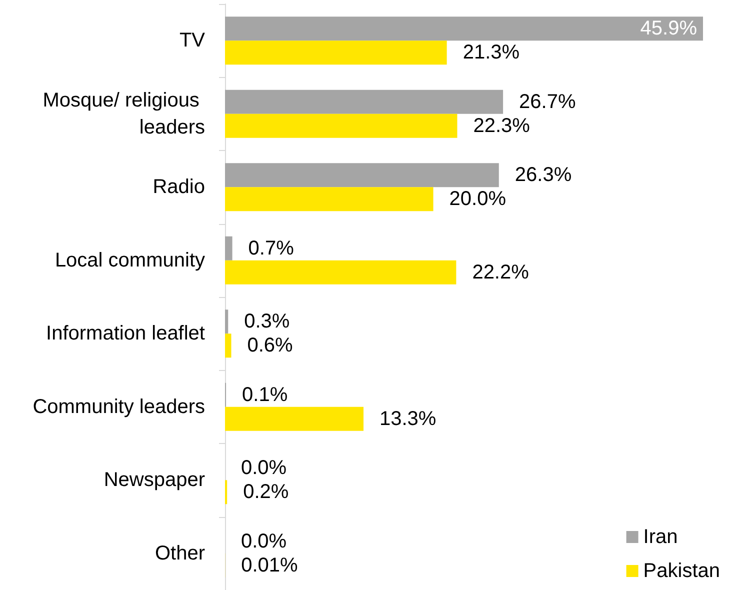  I want to click on data-label: 26.3%, so click(543, 175).